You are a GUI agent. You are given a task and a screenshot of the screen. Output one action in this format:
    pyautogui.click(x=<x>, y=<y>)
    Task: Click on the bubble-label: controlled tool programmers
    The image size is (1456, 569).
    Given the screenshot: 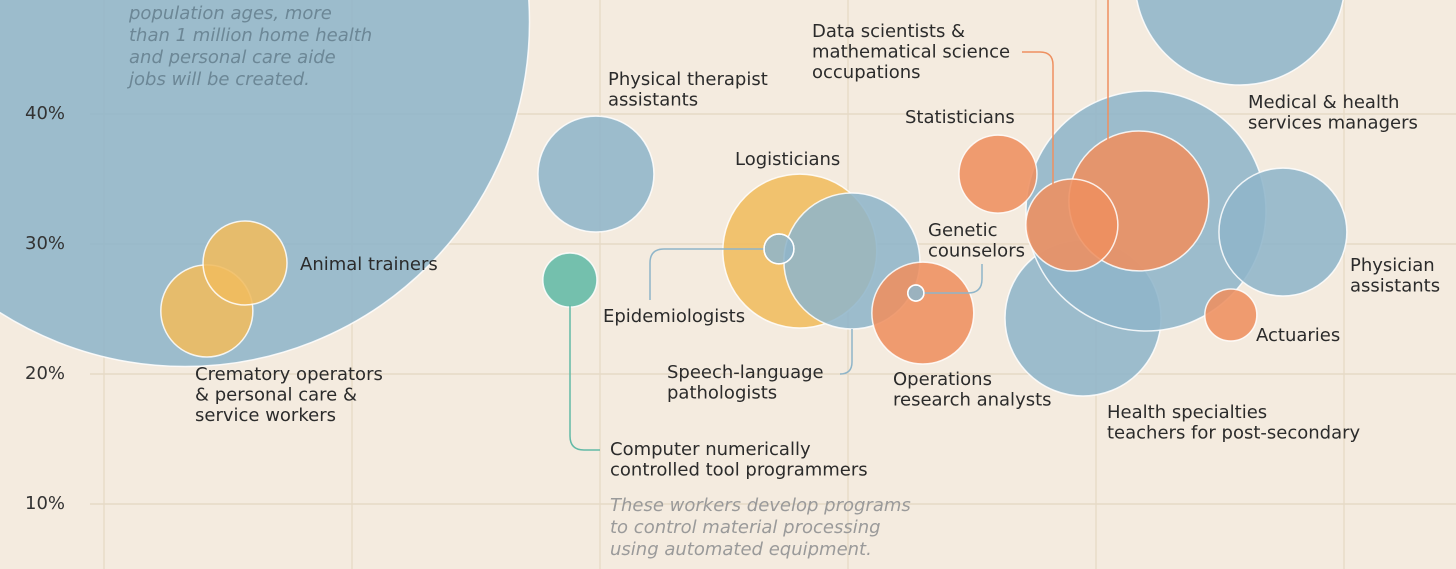 What is the action you would take?
    pyautogui.click(x=739, y=470)
    